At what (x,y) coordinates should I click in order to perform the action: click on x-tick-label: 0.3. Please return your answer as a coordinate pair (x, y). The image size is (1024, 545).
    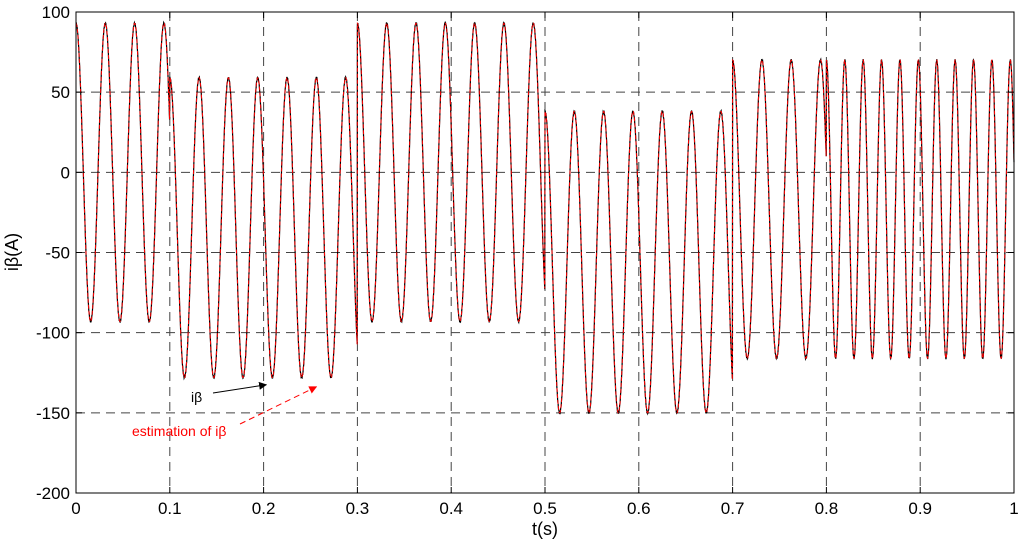
    Looking at the image, I should click on (358, 508).